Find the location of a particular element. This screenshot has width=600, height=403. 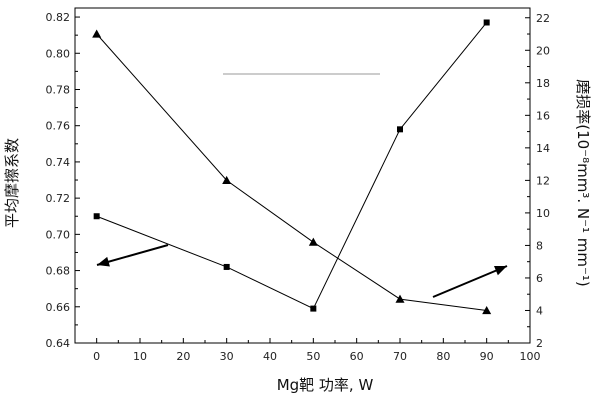

y-axis-left-title: 平均摩擦系数 is located at coordinates (12, 183).